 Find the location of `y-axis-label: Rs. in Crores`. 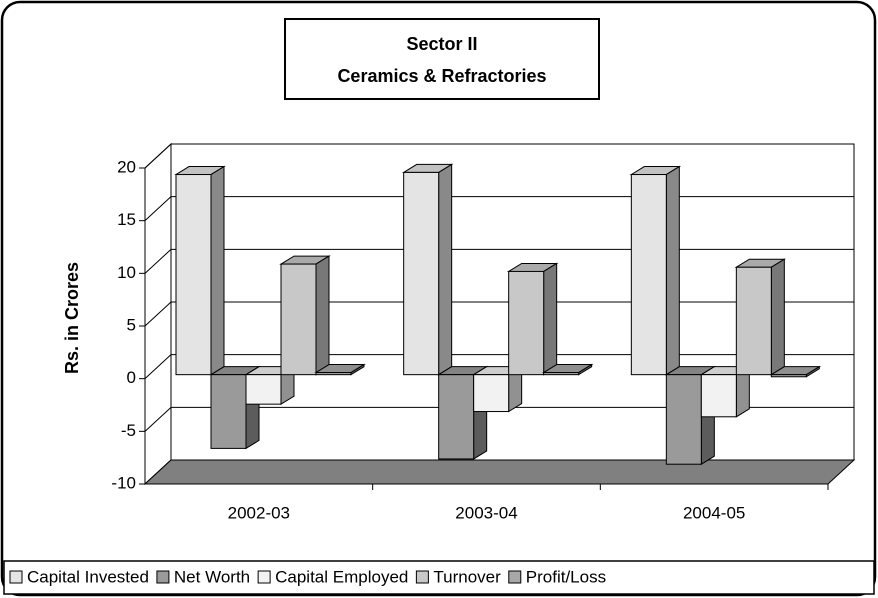

y-axis-label: Rs. in Crores is located at coordinates (72, 318).